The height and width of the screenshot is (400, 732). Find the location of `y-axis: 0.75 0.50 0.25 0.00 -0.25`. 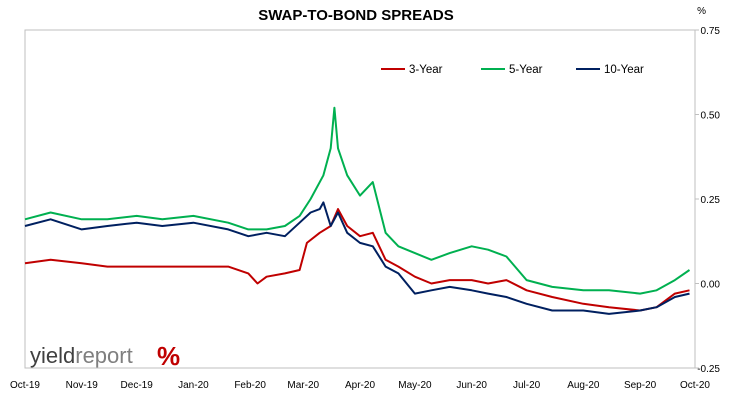

y-axis: 0.75 0.50 0.25 0.00 -0.25 is located at coordinates (707, 200).